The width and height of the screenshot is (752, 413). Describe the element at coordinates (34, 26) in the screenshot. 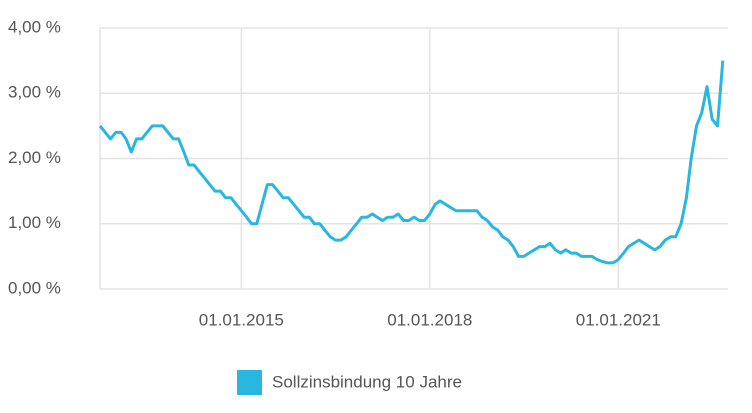

I see `y-tick-label: 4,00 %` at that location.